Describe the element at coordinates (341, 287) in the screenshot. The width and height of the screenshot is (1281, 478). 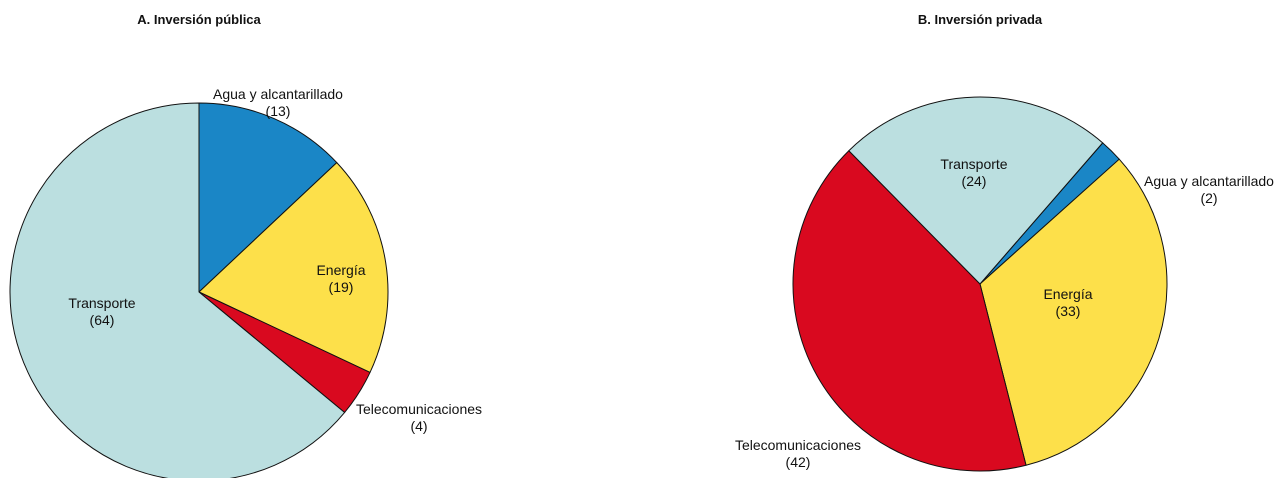
I see `slice-label-value: (19)` at that location.